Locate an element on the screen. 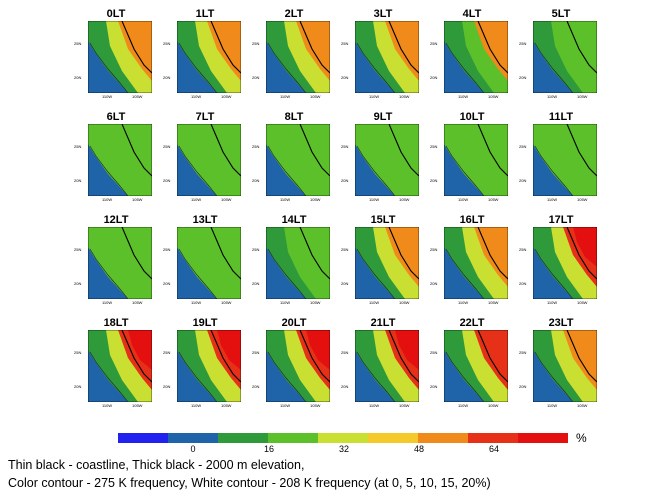  panel-15LT: 15LT 25N 20N 110W 105W is located at coordinates (380, 259).